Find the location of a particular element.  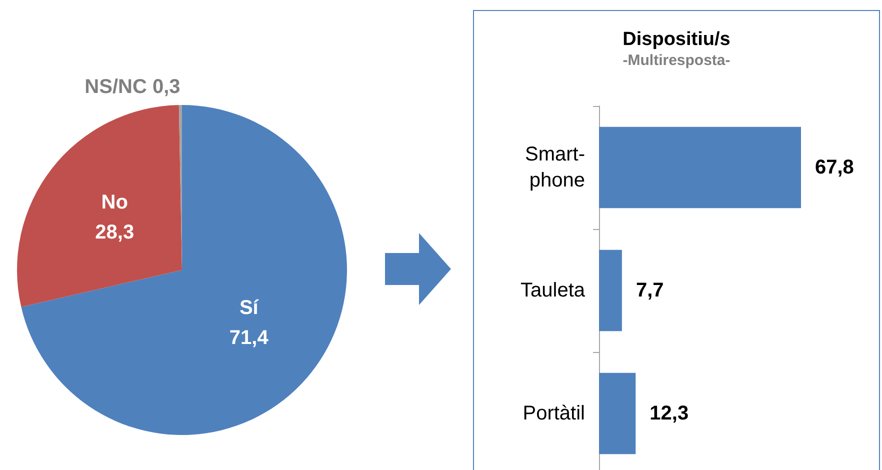

slice-label: Sí is located at coordinates (249, 308).